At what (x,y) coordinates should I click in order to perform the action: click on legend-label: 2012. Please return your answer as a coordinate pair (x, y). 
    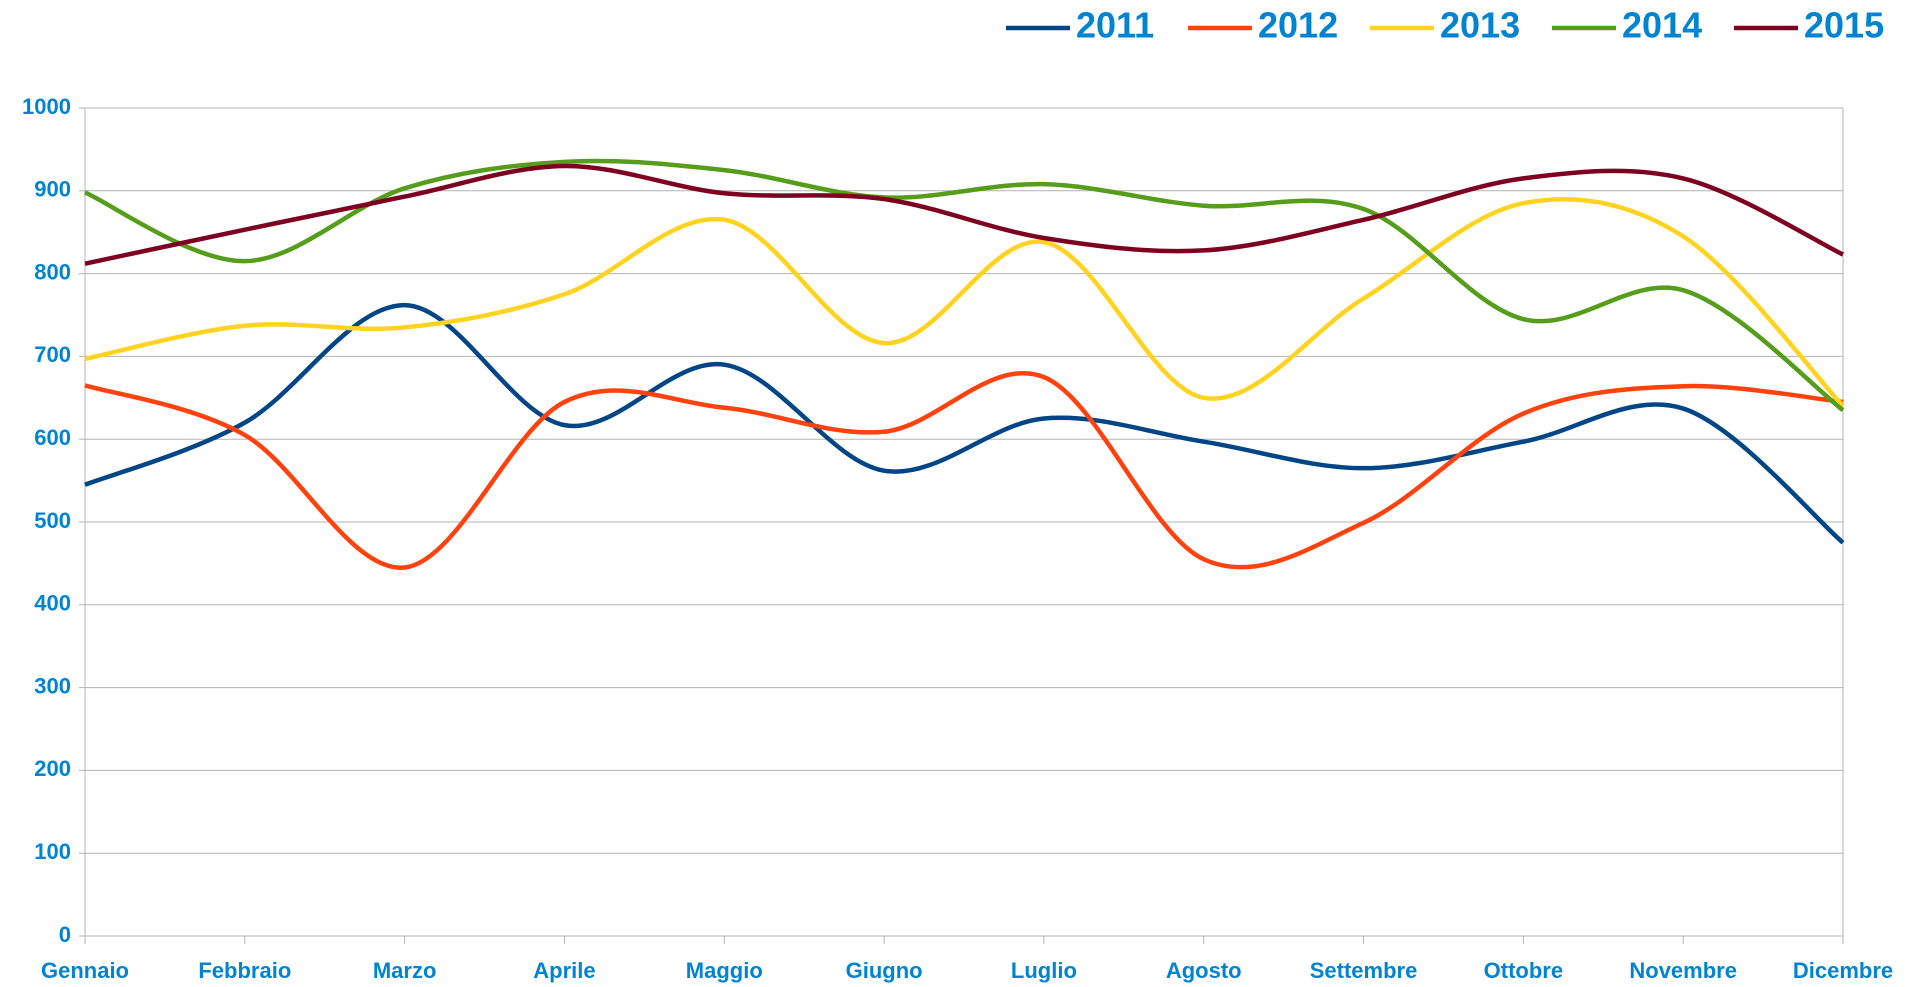
    Looking at the image, I should click on (1298, 25).